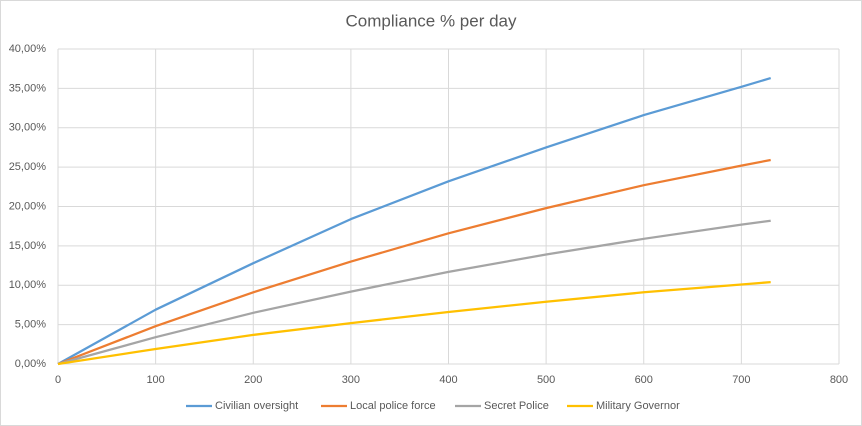 The height and width of the screenshot is (426, 862). I want to click on y-tick-label: 0,00%, so click(30, 364).